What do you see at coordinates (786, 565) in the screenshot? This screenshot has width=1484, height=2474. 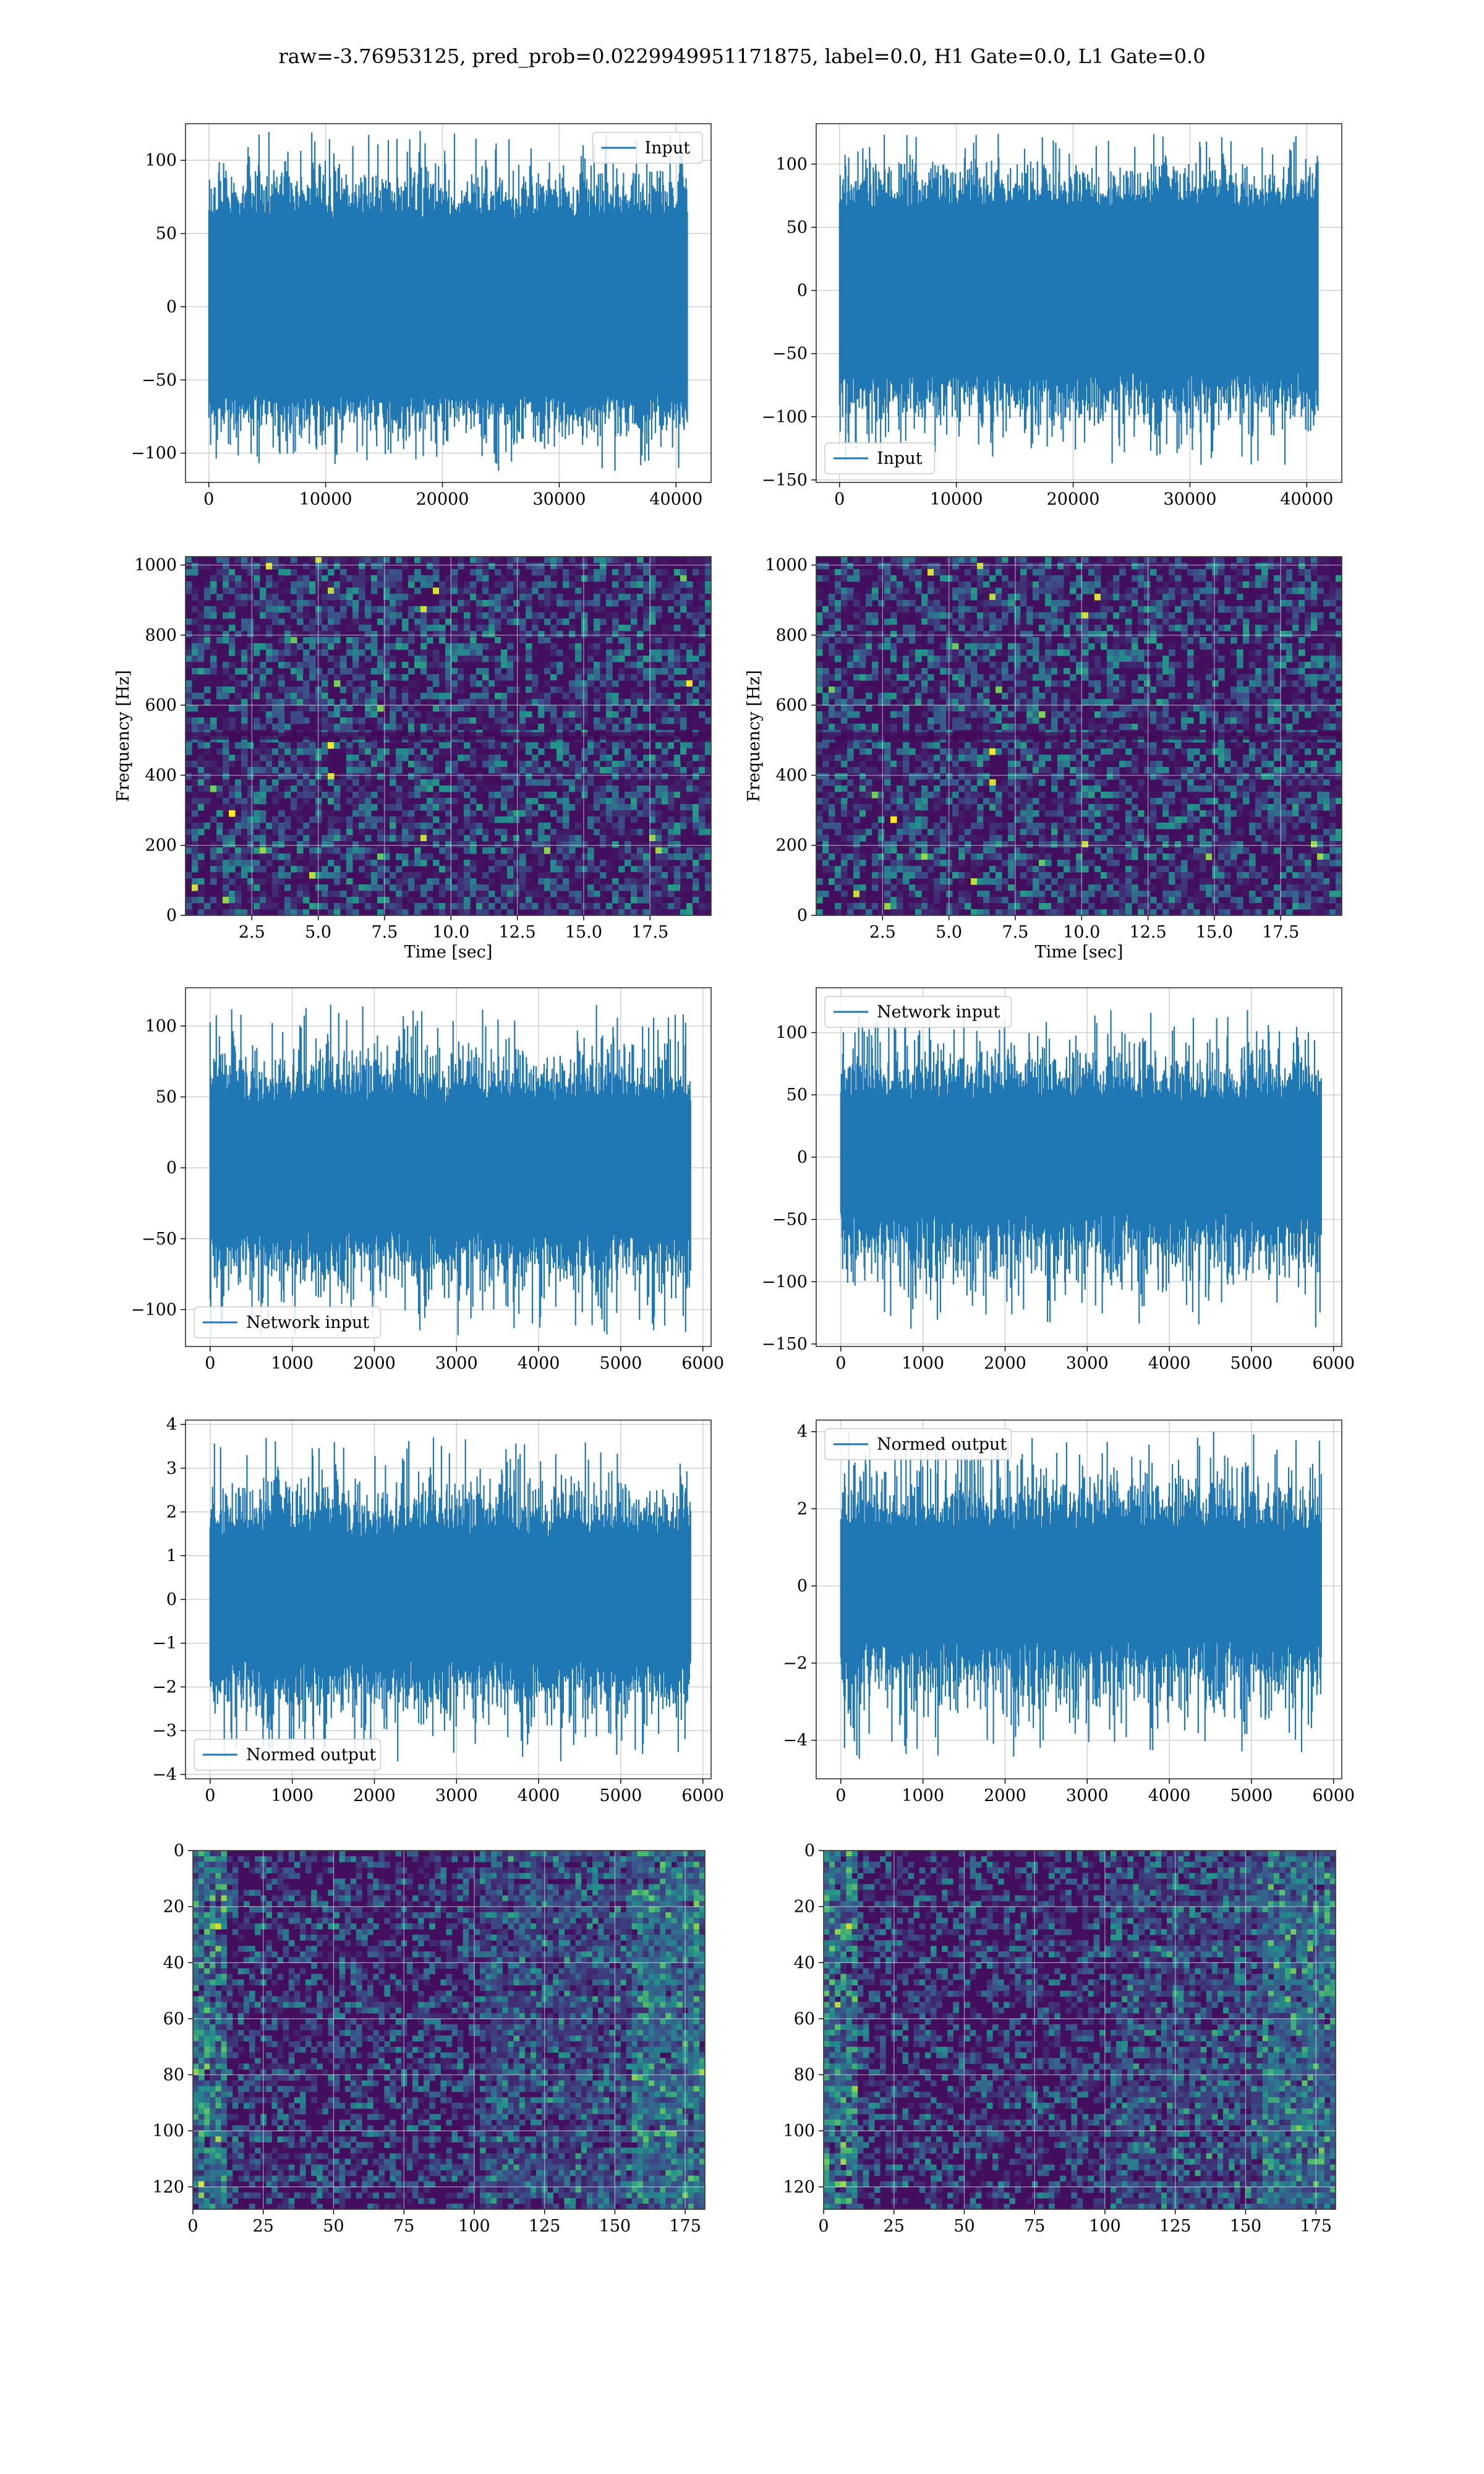 I see `y-tick-label: 1000` at bounding box center [786, 565].